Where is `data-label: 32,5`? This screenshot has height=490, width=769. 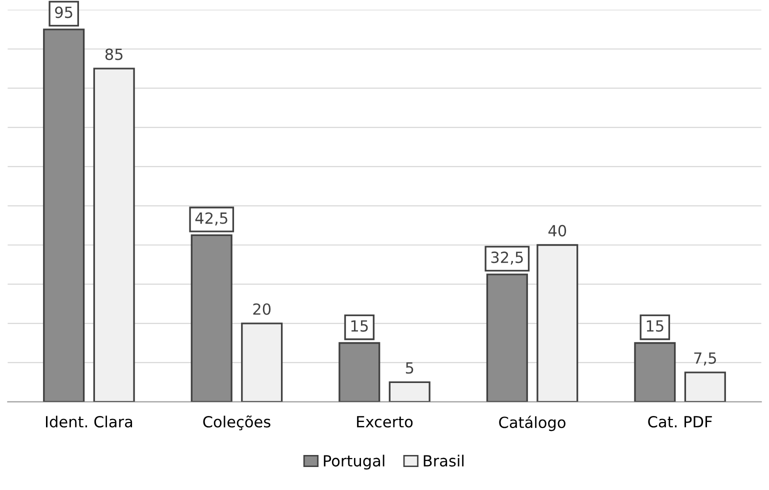 data-label: 32,5 is located at coordinates (507, 258).